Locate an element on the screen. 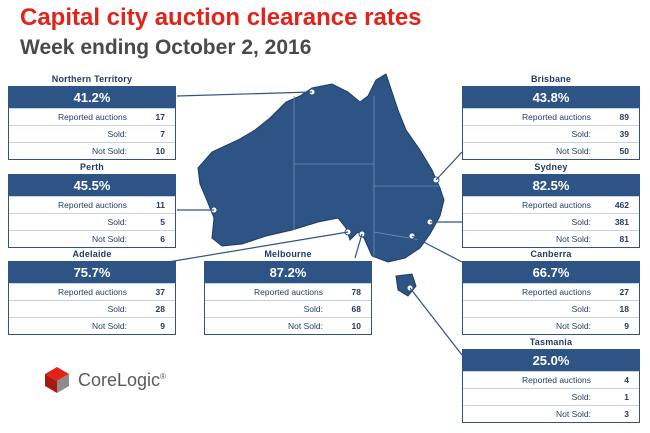 The height and width of the screenshot is (433, 650). not-sold-row: Not Sold: 50 is located at coordinates (551, 150).